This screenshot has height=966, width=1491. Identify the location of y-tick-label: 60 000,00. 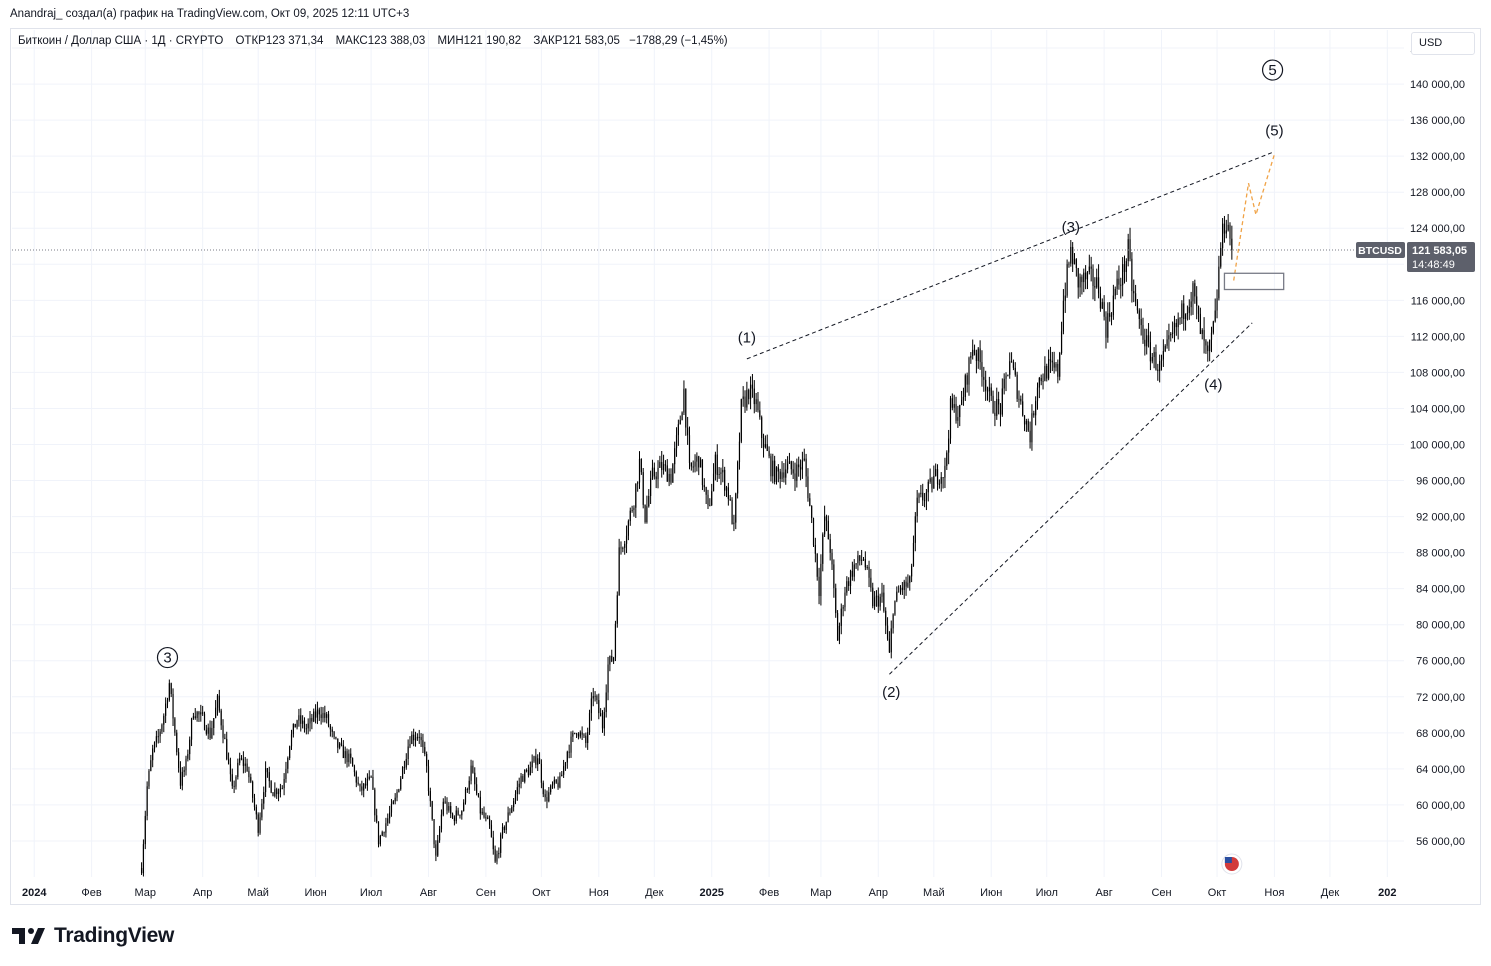
(1440, 806).